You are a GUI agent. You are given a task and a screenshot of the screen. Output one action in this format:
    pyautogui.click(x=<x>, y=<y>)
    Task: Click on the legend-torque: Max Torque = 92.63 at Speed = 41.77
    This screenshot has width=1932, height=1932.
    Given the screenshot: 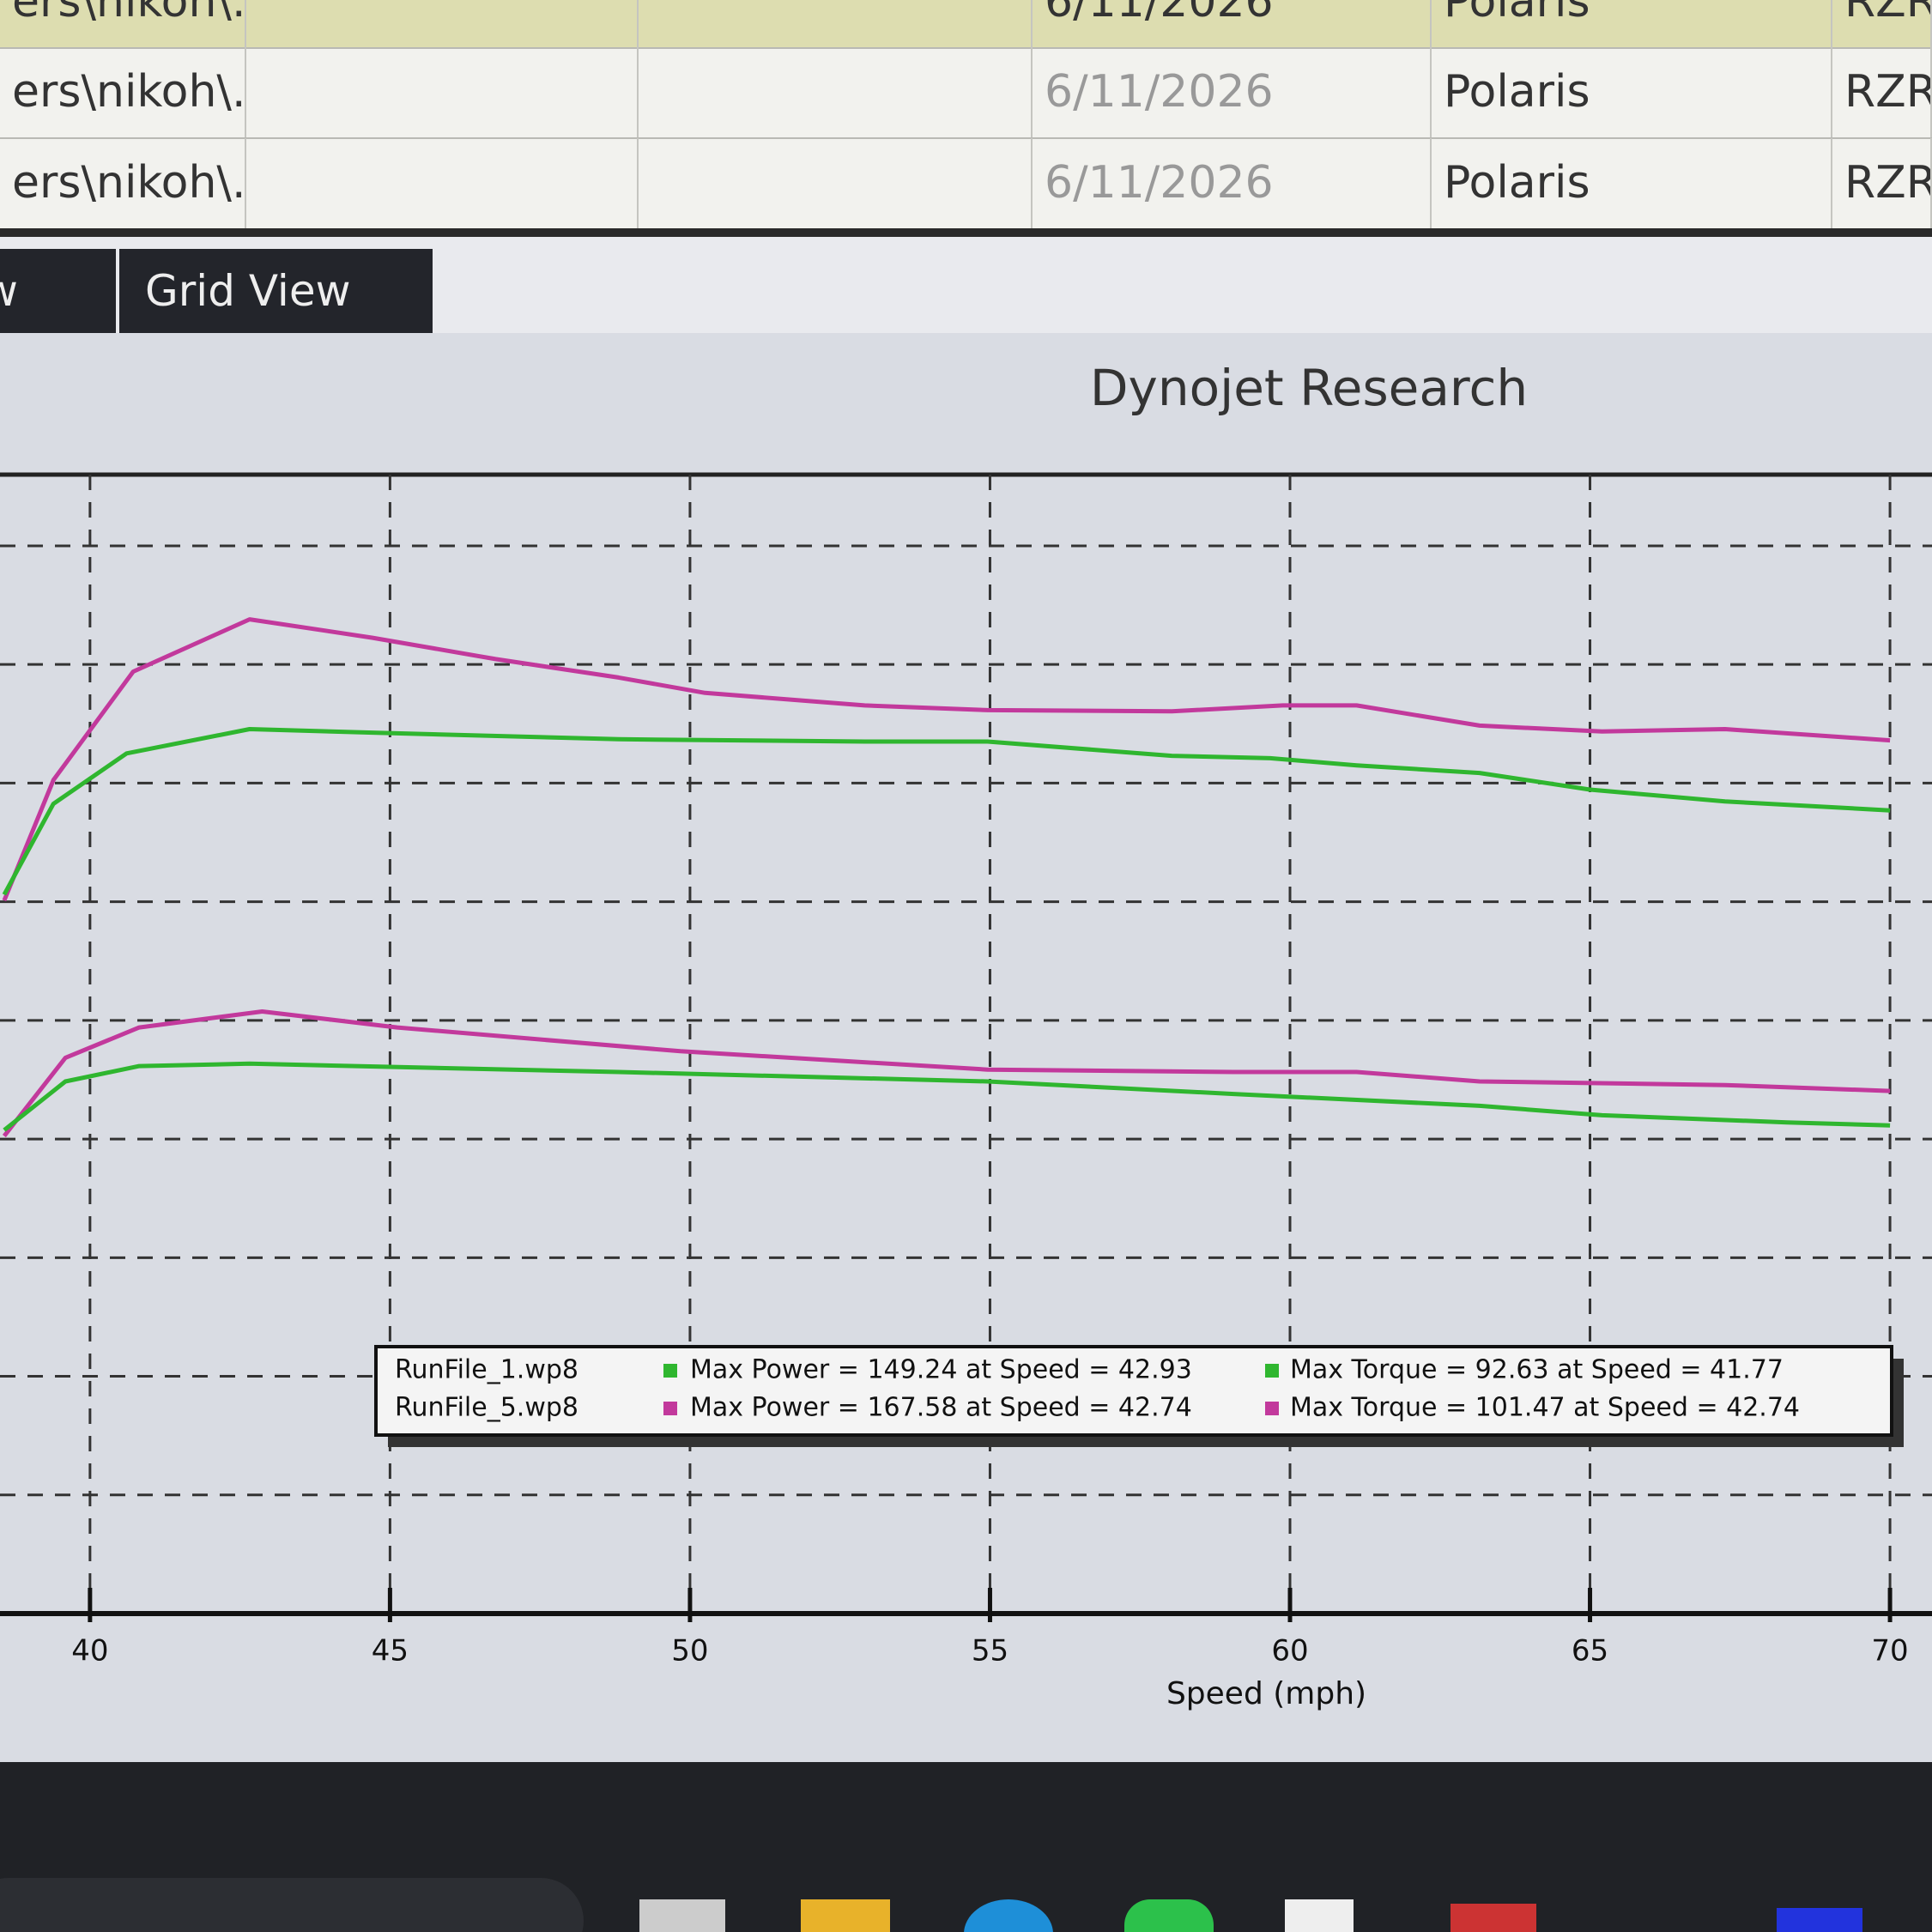 What is the action you would take?
    pyautogui.click(x=1537, y=1370)
    